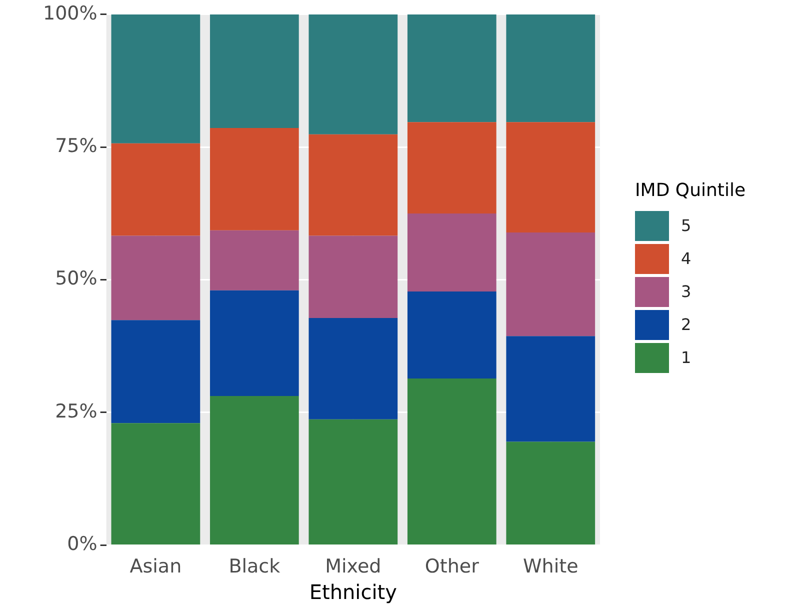  What do you see at coordinates (76, 146) in the screenshot?
I see `y-tick-label: 75%` at bounding box center [76, 146].